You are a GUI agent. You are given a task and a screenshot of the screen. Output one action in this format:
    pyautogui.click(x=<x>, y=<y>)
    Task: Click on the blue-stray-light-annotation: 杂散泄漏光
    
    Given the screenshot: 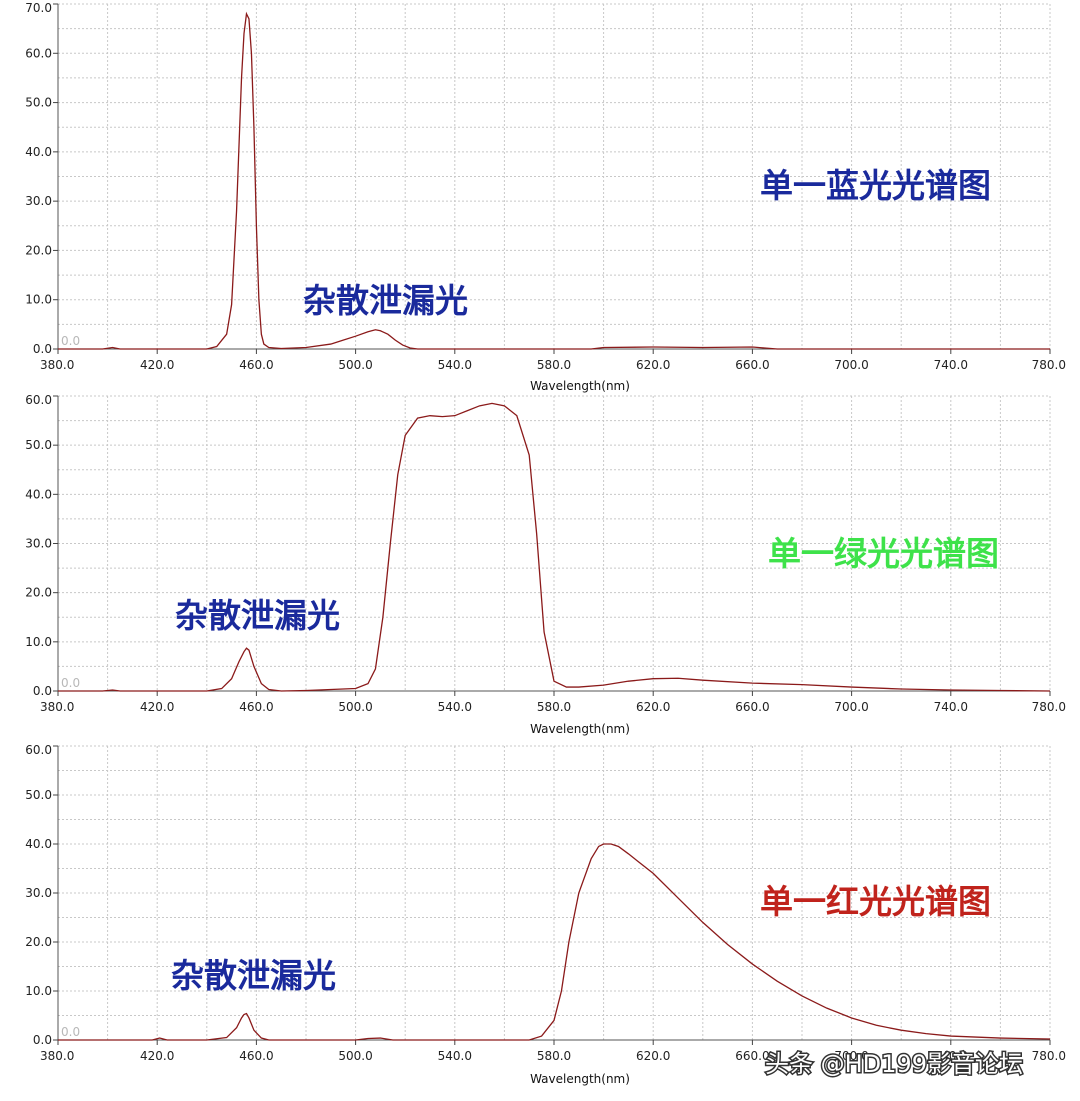 What is the action you would take?
    pyautogui.click(x=385, y=300)
    